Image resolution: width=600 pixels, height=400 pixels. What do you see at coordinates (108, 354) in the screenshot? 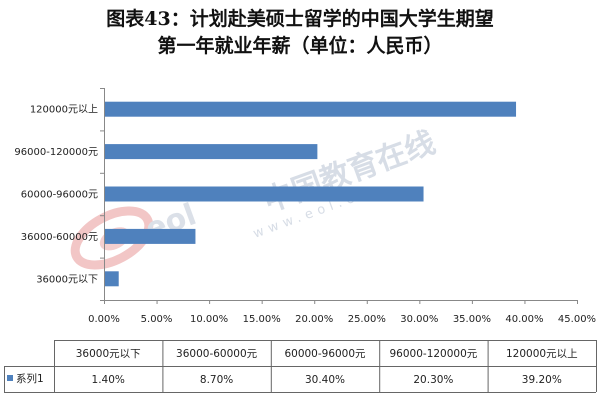
I see `table-header-1: 36000元以下` at bounding box center [108, 354].